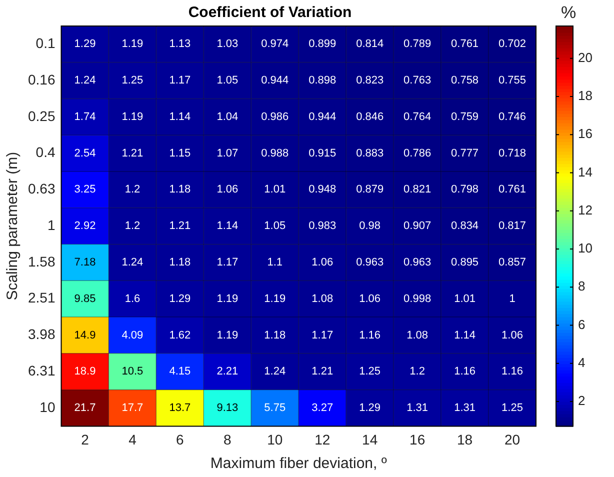  Describe the element at coordinates (42, 79) in the screenshot. I see `y-tick-label: 0.16` at that location.